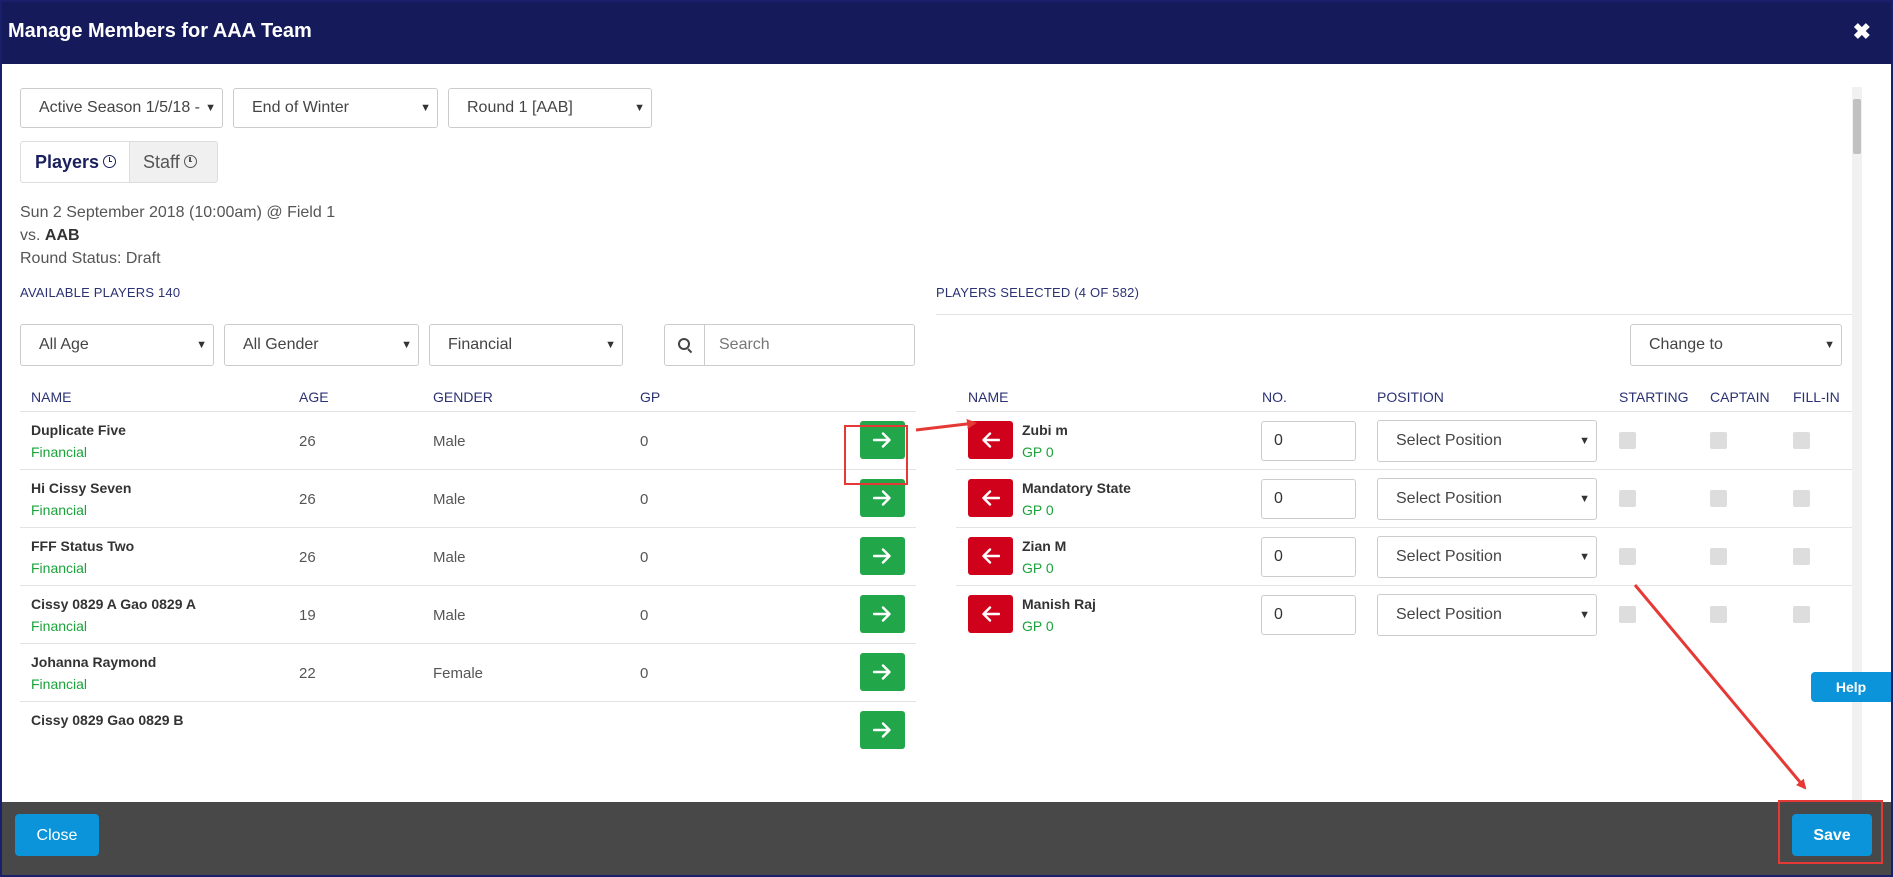 This screenshot has height=877, width=1893. I want to click on season-select-value: Active Season 1/5/18 -, so click(119, 107).